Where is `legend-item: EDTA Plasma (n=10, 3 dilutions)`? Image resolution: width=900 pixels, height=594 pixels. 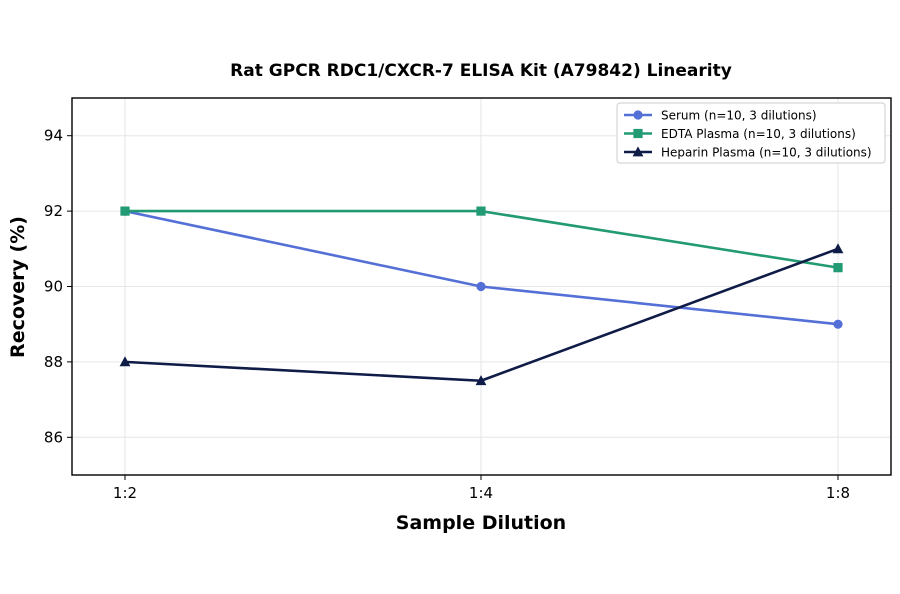
legend-item: EDTA Plasma (n=10, 3 dilutions) is located at coordinates (740, 134).